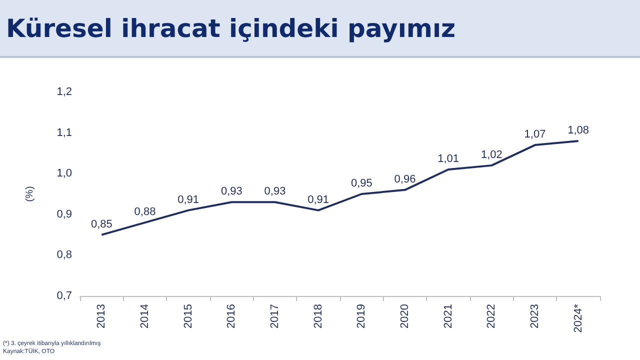 Image resolution: width=640 pixels, height=360 pixels. Describe the element at coordinates (579, 130) in the screenshot. I see `data-label: 1,08` at that location.